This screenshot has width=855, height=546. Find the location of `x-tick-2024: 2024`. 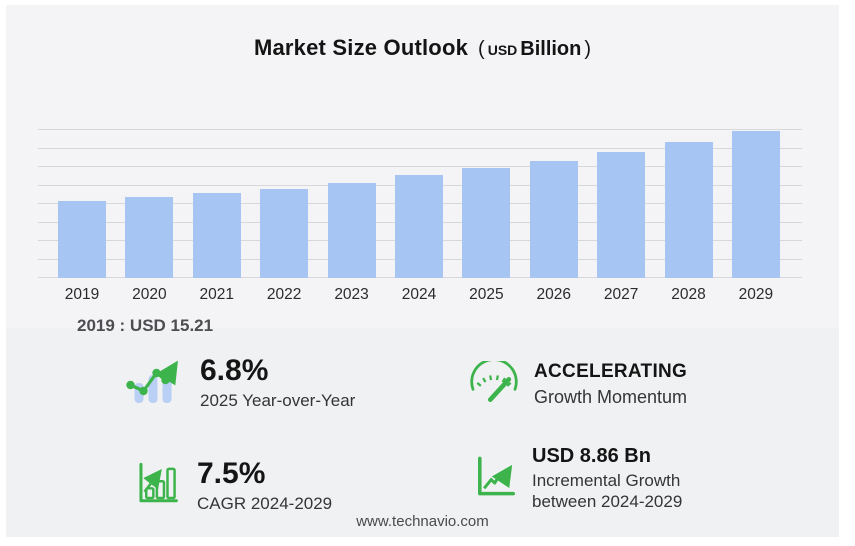

x-tick-2024: 2024 is located at coordinates (419, 294).